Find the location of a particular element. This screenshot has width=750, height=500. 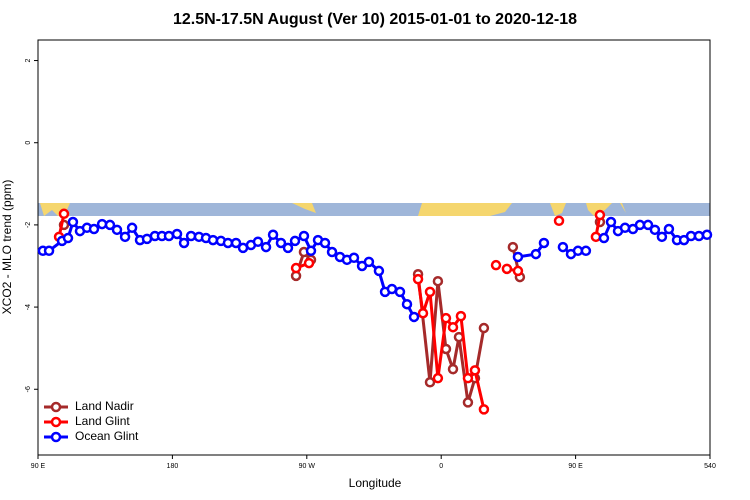

y-tick-label: -6 is located at coordinates (28, 389).